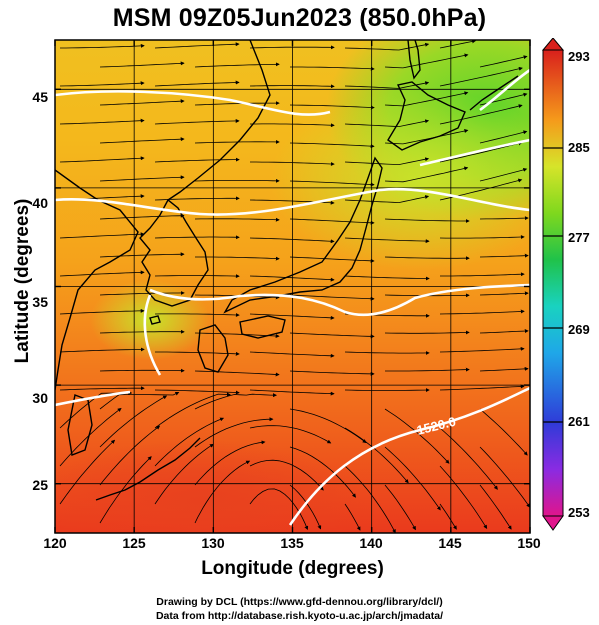  What do you see at coordinates (152, 335) in the screenshot?
I see `contour-west` at bounding box center [152, 335].